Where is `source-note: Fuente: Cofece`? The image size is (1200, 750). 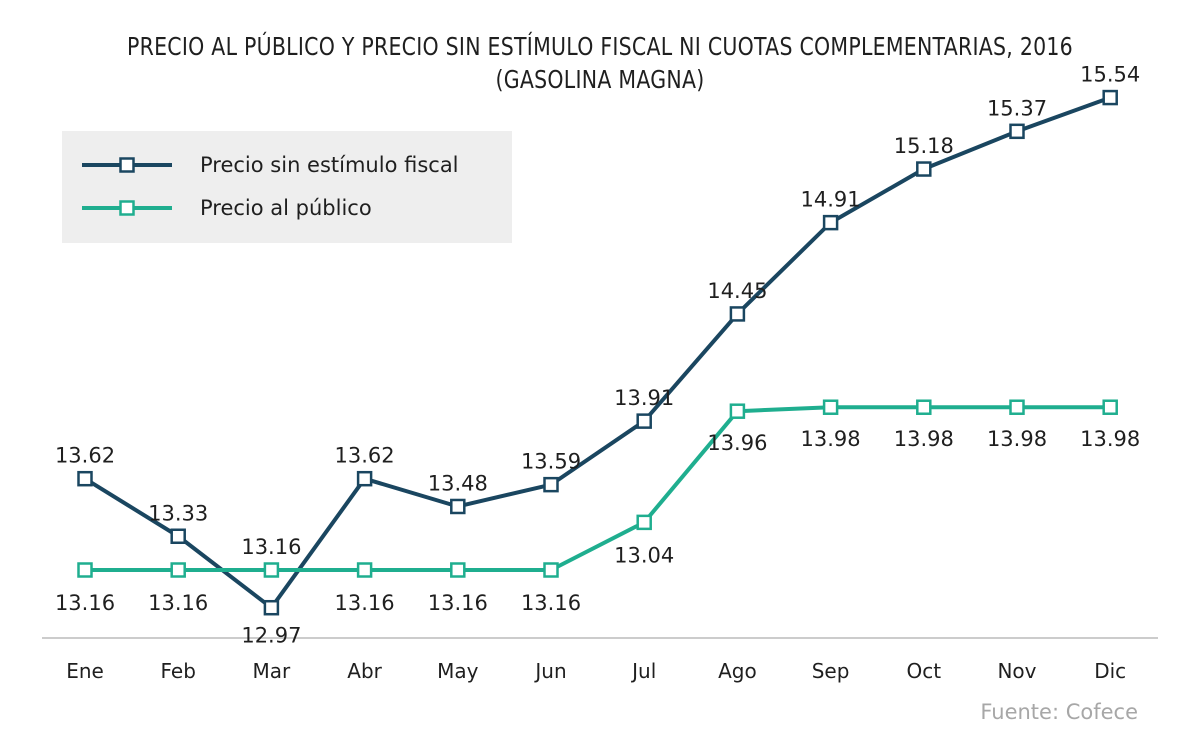 source-note: Fuente: Cofece is located at coordinates (1059, 712).